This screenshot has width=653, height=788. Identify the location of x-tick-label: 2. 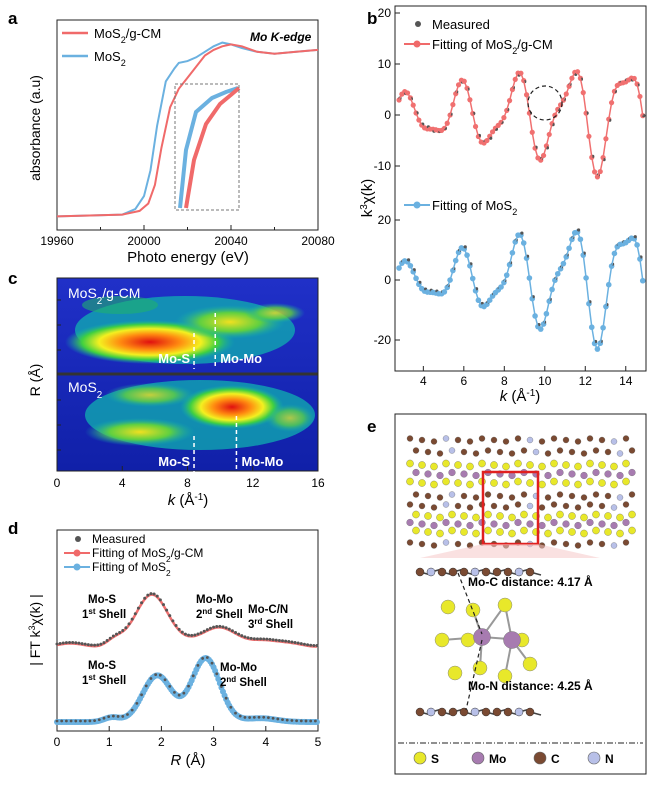
(161, 742).